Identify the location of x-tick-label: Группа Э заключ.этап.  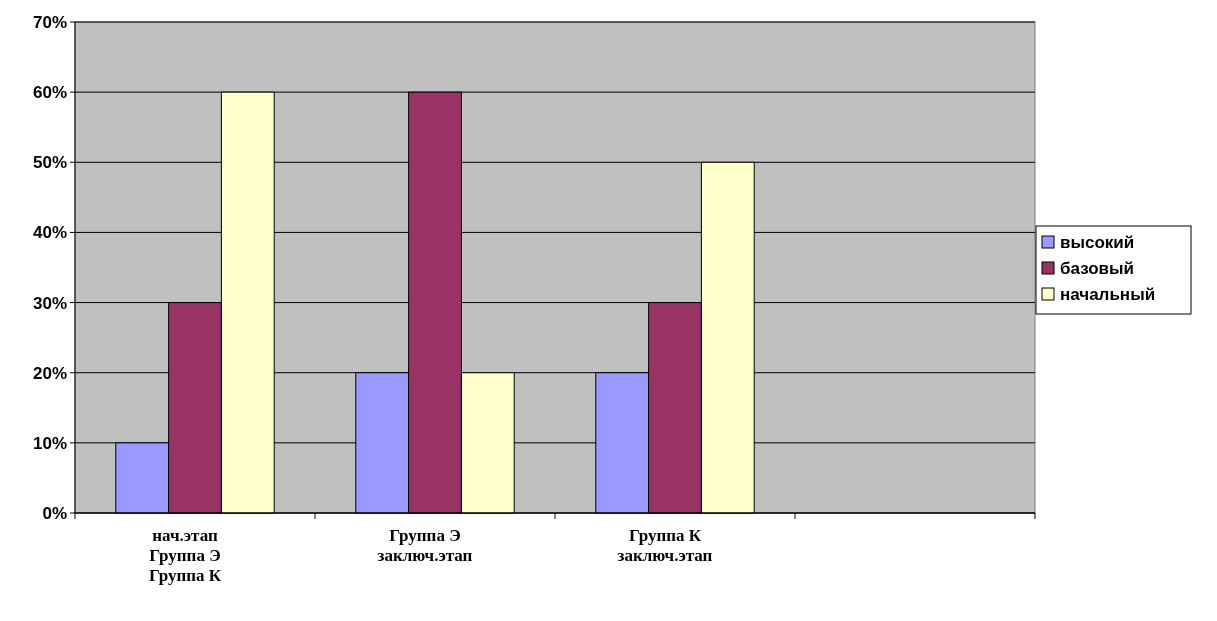
(425, 545).